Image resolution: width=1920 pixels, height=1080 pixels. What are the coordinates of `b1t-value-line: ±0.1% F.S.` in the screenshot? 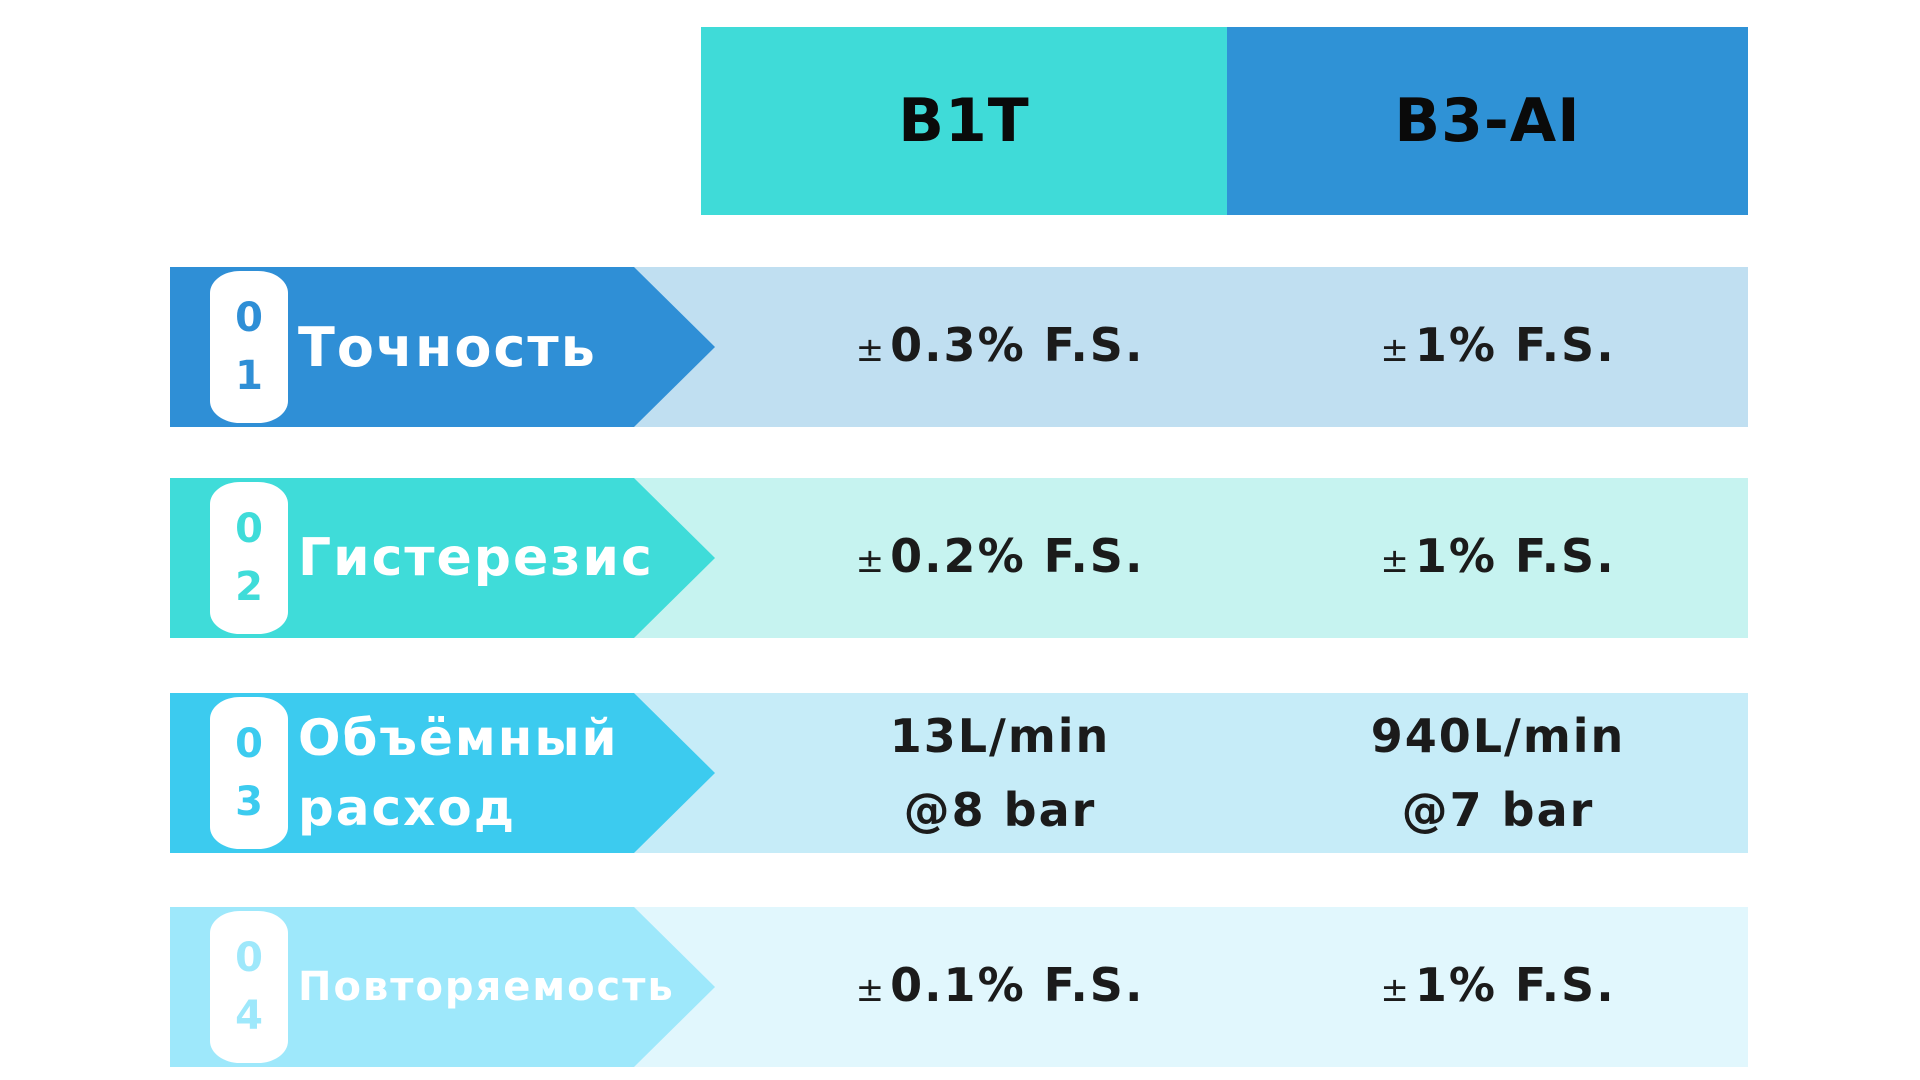 It's located at (1000, 987).